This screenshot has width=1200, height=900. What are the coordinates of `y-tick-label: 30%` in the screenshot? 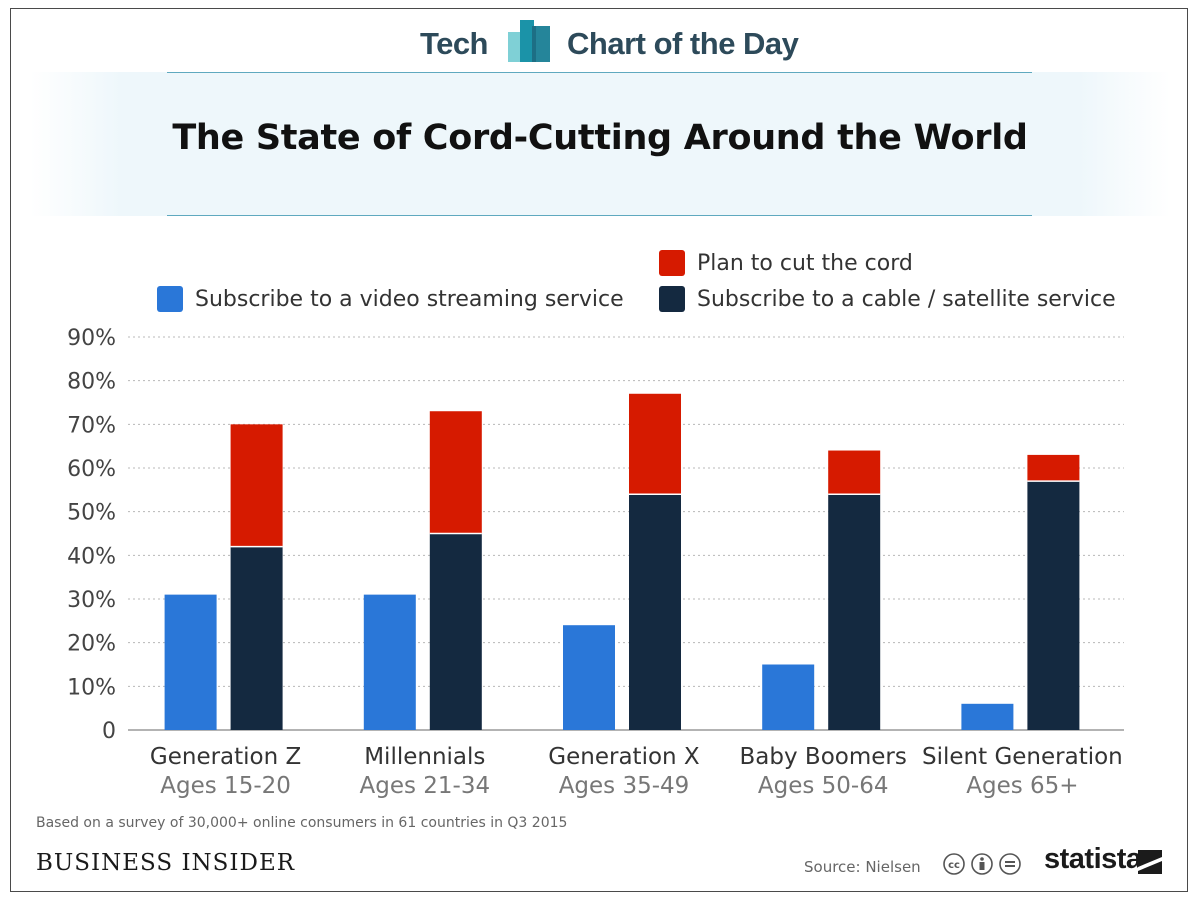 It's located at (91, 600).